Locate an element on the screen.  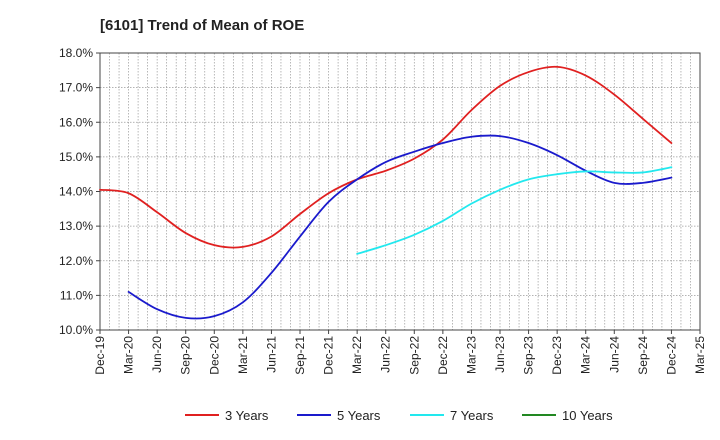
y-tick-label: 16.0% is located at coordinates (76, 122).